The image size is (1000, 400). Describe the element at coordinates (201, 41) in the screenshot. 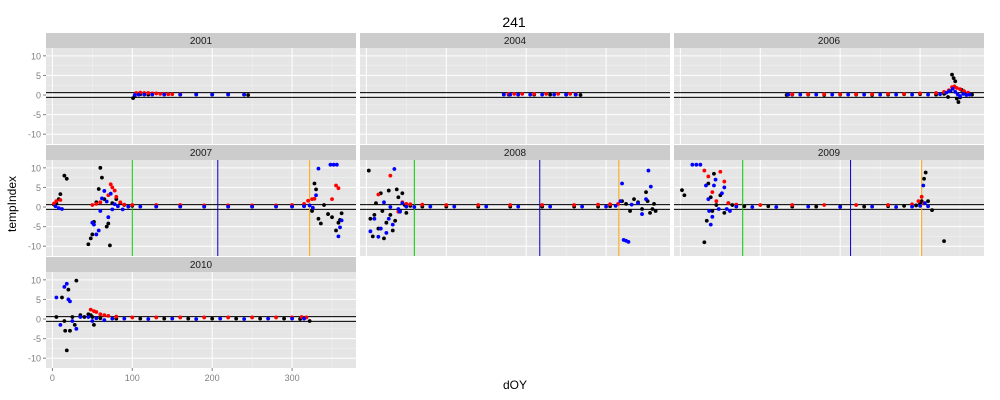

I see `facet-strip-label: 2001` at that location.